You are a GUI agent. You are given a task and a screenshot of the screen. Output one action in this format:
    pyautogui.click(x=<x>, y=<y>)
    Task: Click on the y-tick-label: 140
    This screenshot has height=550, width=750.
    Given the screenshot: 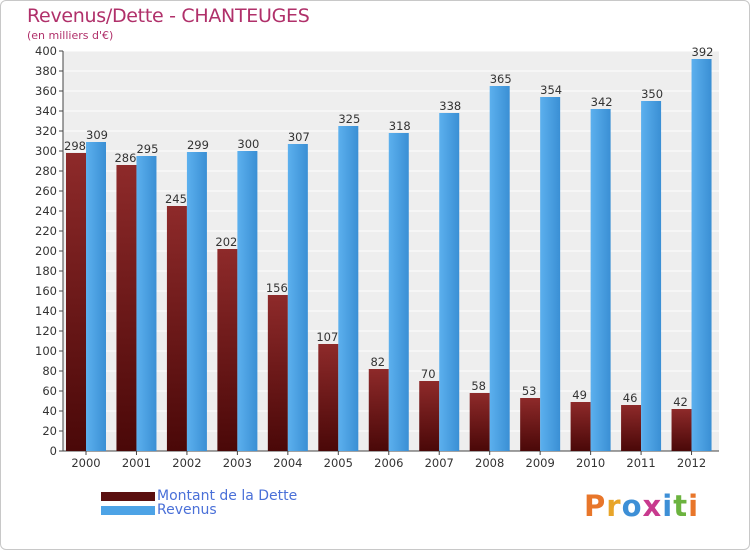 What is the action you would take?
    pyautogui.click(x=46, y=311)
    